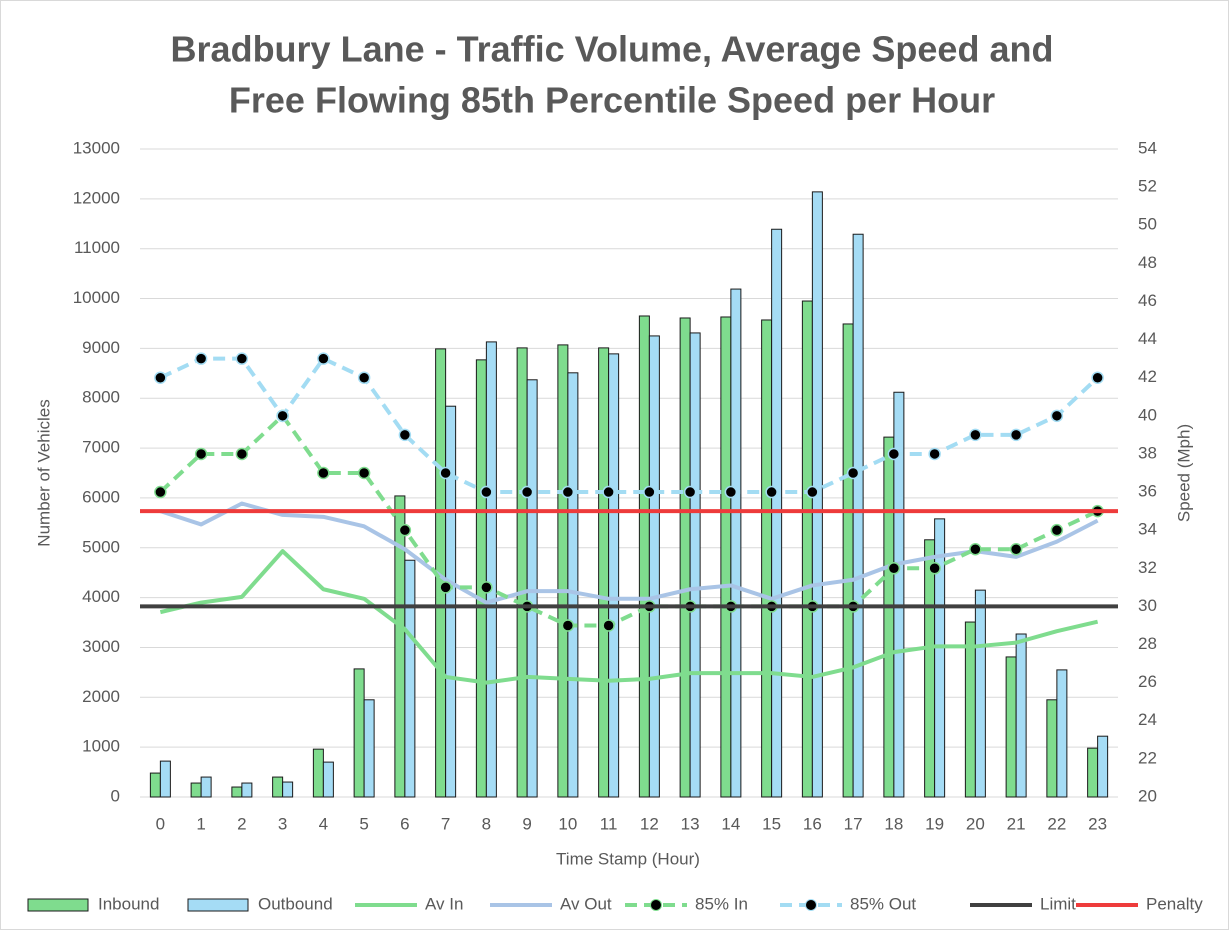 The height and width of the screenshot is (935, 1229). I want to click on x-tick-label: 2, so click(241, 823).